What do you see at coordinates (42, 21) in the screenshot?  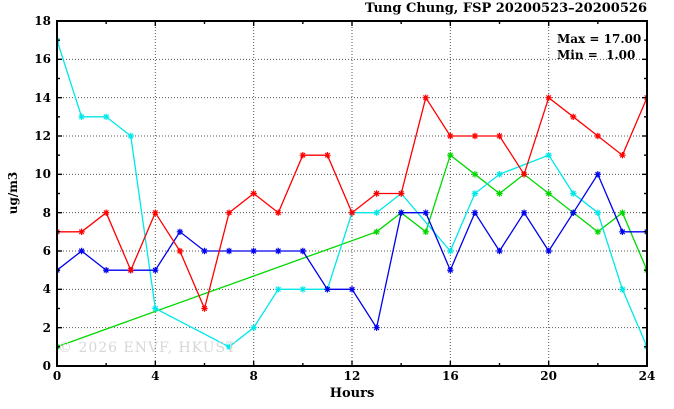 I see `y-tick-label: 18` at bounding box center [42, 21].